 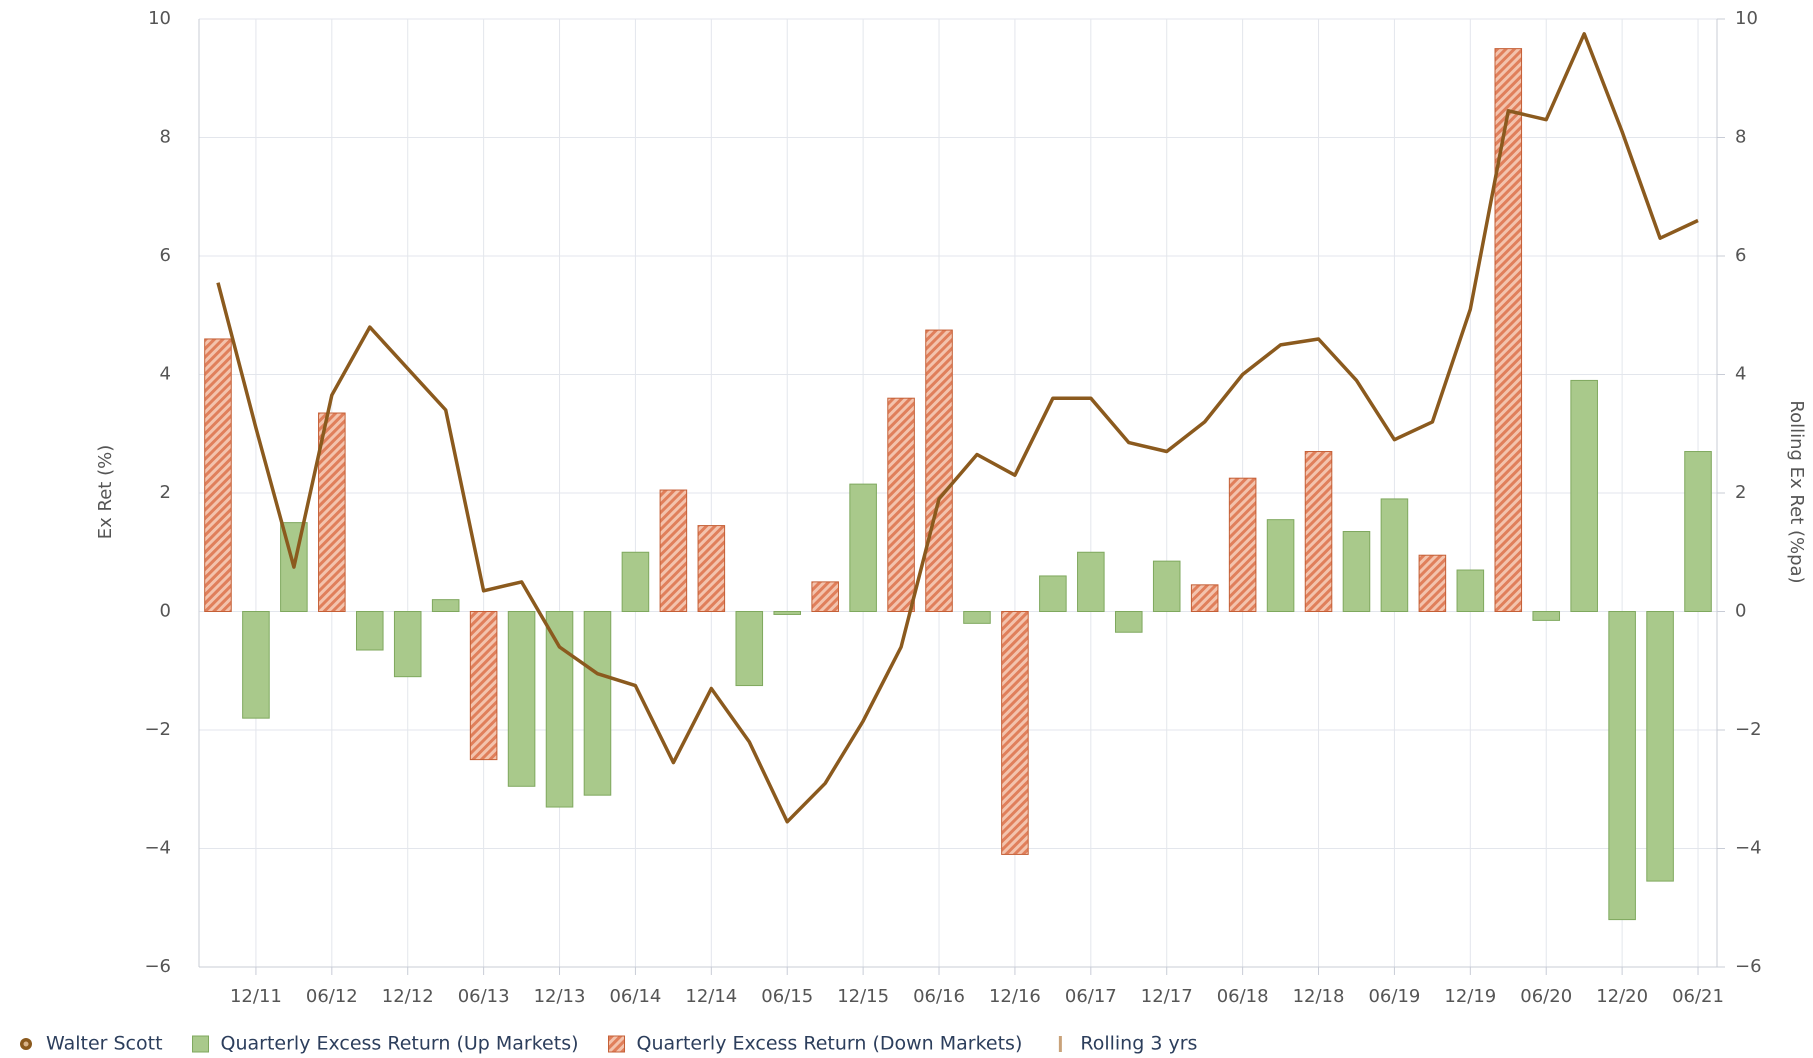 What do you see at coordinates (1740, 492) in the screenshot?
I see `y2-tick-label: 2` at bounding box center [1740, 492].